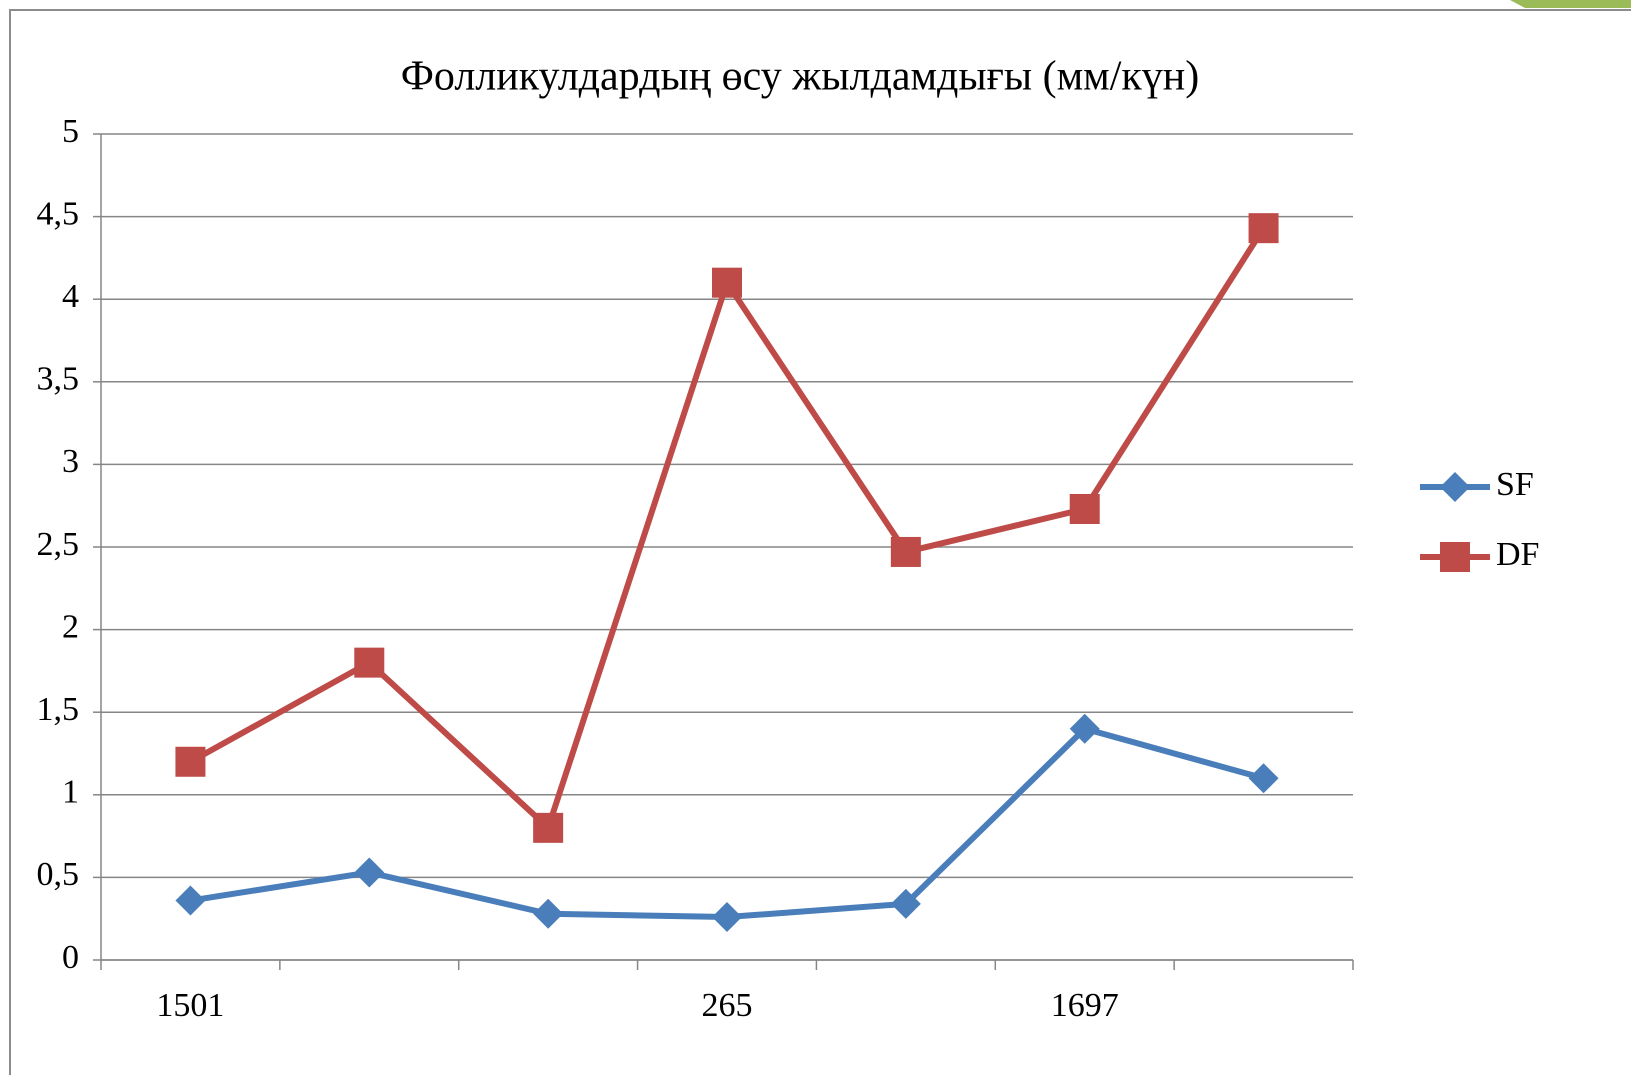 The image size is (1631, 1075). Describe the element at coordinates (727, 823) in the screenshot. I see `series-line` at that location.